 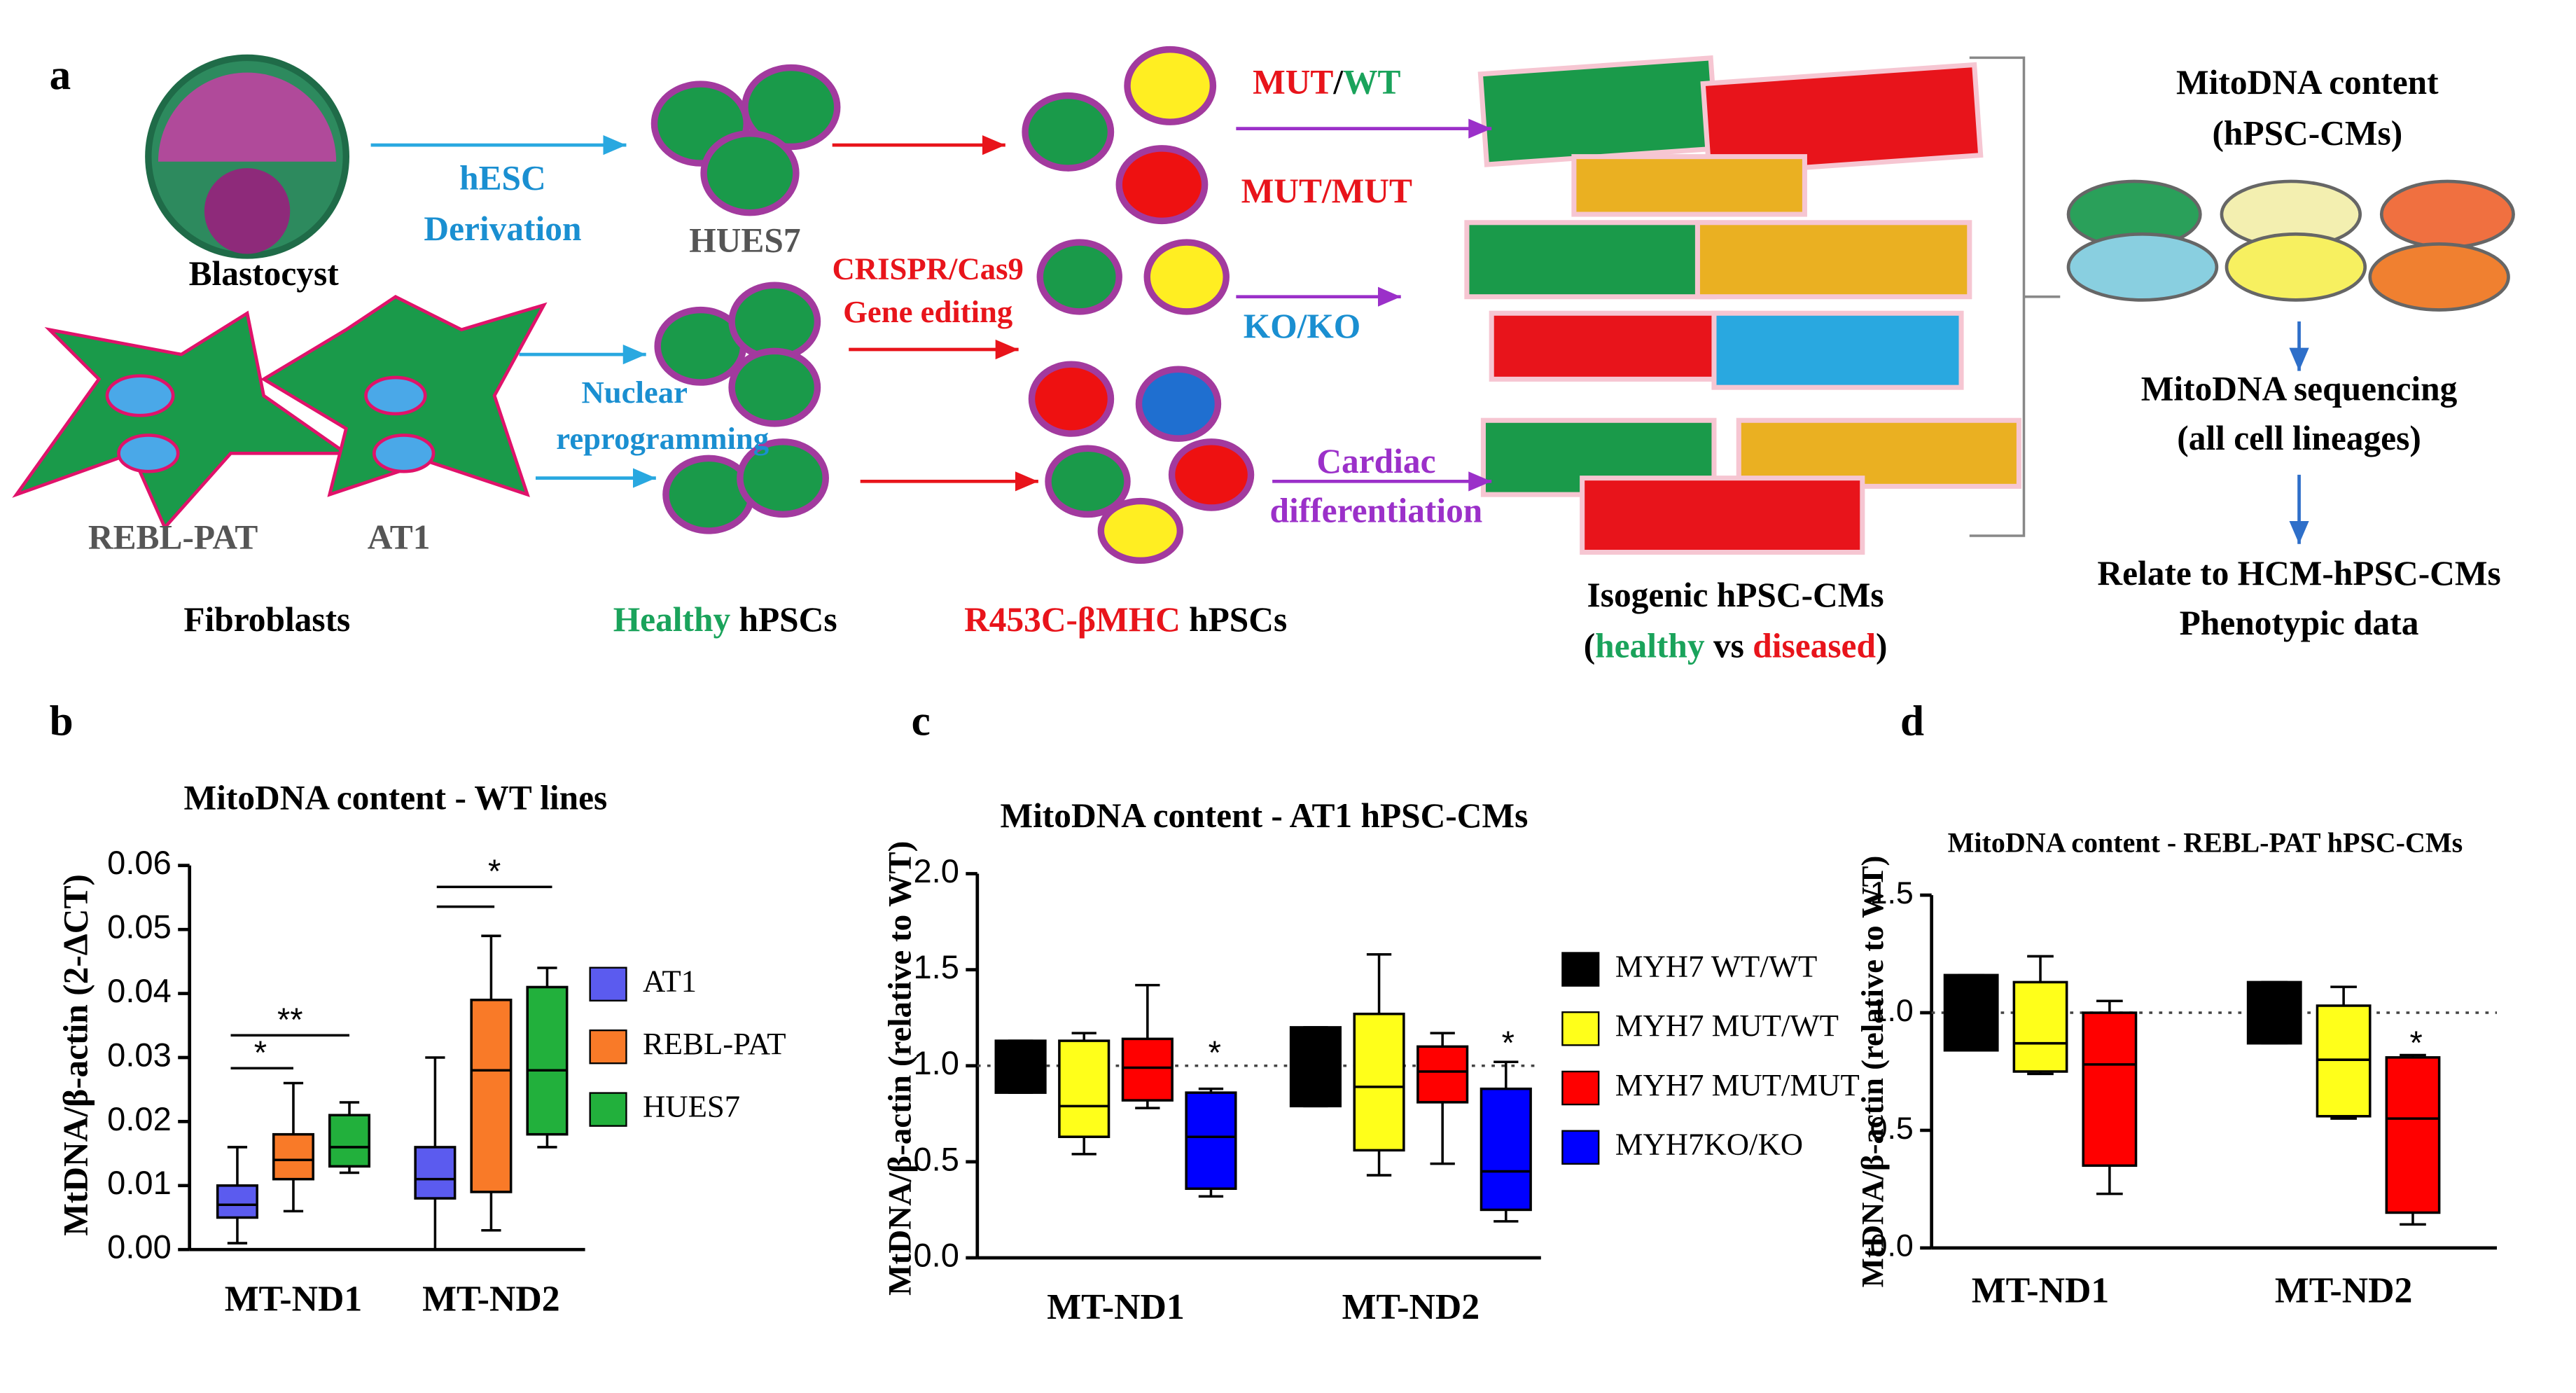 I want to click on panel-label: b, so click(x=62, y=722).